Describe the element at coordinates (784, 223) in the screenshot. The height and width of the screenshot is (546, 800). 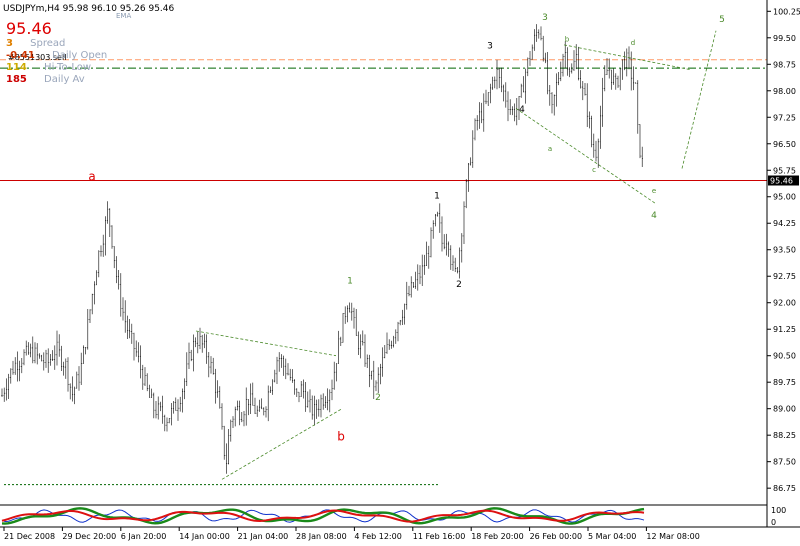
I see `y-tick-label: 94.25` at that location.